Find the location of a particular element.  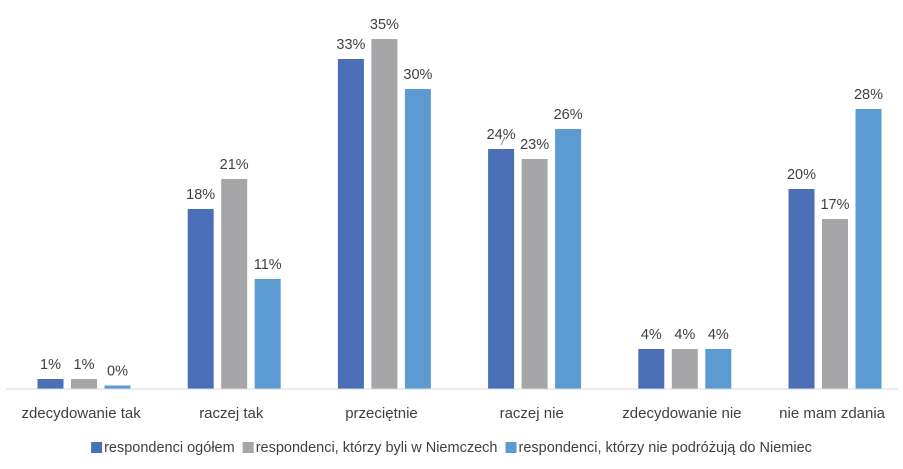

data-label-3-6: 28% is located at coordinates (868, 95).